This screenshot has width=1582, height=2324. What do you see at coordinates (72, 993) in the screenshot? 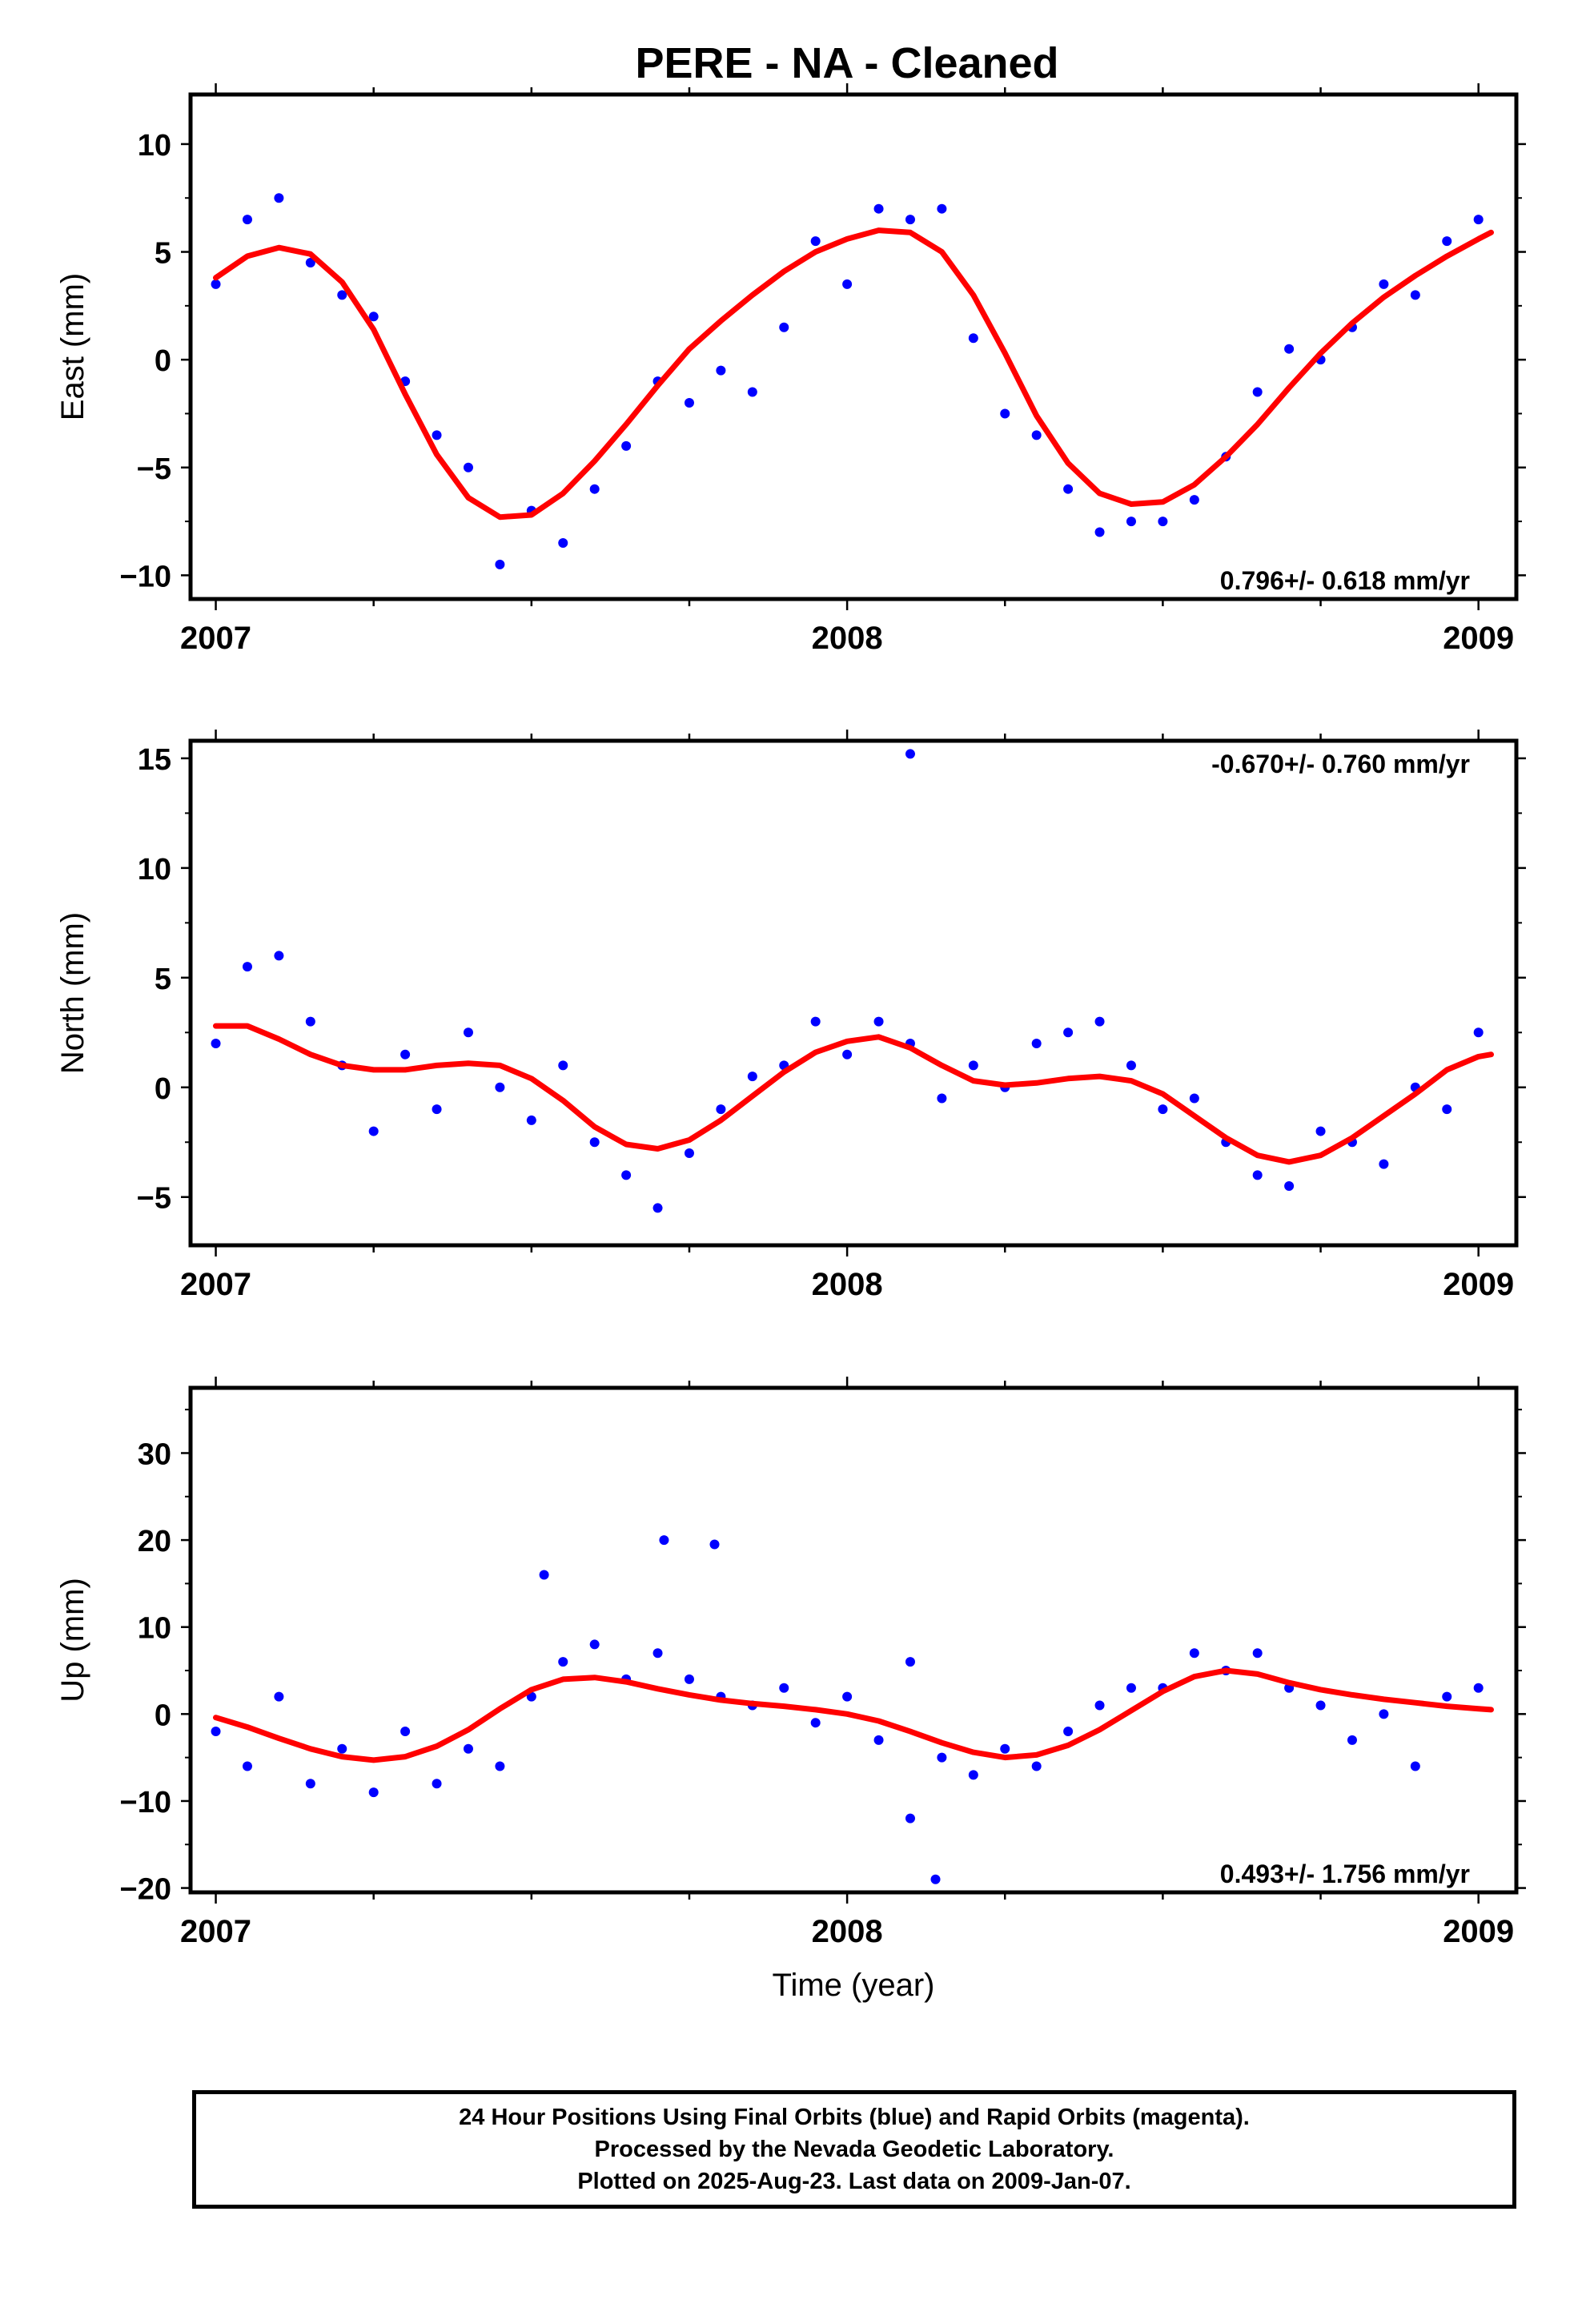
I see `panel-2-y-axis-label: North (mm)` at bounding box center [72, 993].